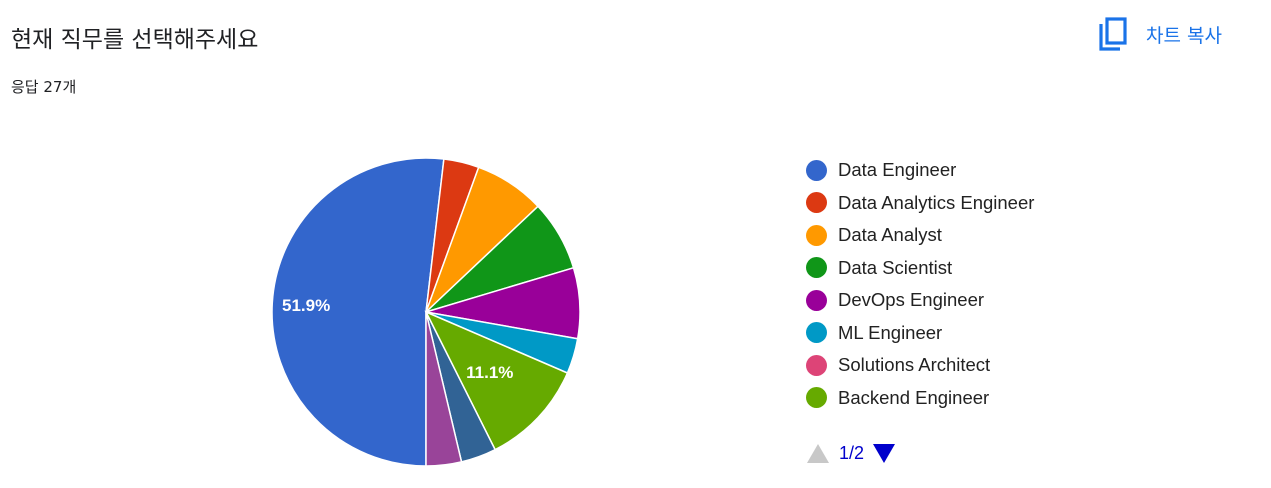 The image size is (1271, 488). I want to click on legend-label: Data Engineer, so click(897, 170).